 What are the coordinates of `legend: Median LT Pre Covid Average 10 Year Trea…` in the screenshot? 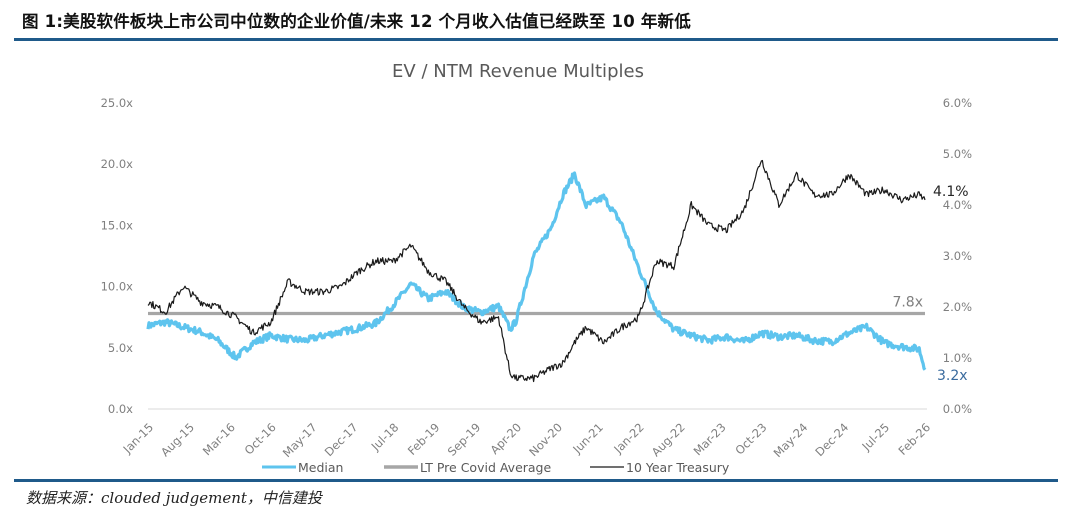 It's located at (496, 467).